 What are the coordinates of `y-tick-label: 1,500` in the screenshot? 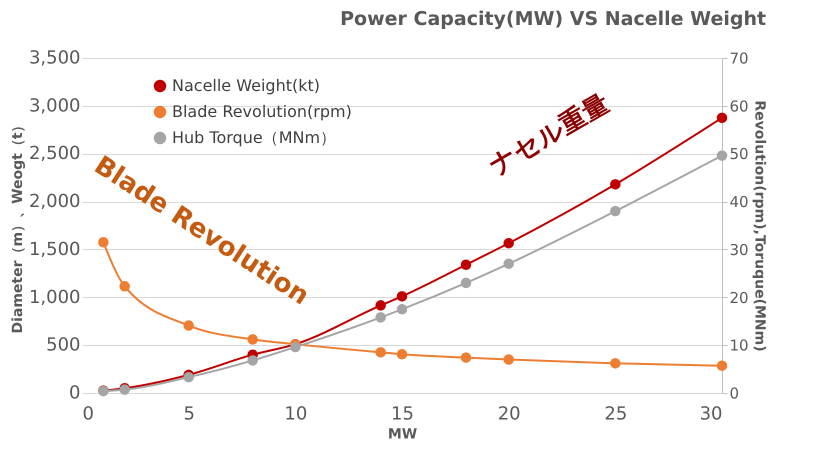 It's located at (54, 249).